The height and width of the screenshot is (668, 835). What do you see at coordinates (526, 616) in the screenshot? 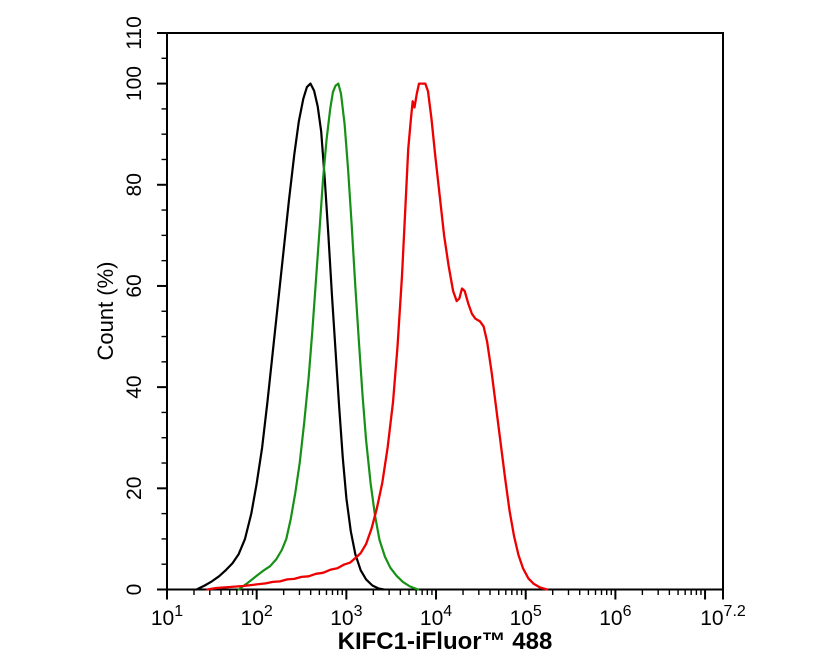
I see `x-tick-label: 10⁵` at bounding box center [526, 616].